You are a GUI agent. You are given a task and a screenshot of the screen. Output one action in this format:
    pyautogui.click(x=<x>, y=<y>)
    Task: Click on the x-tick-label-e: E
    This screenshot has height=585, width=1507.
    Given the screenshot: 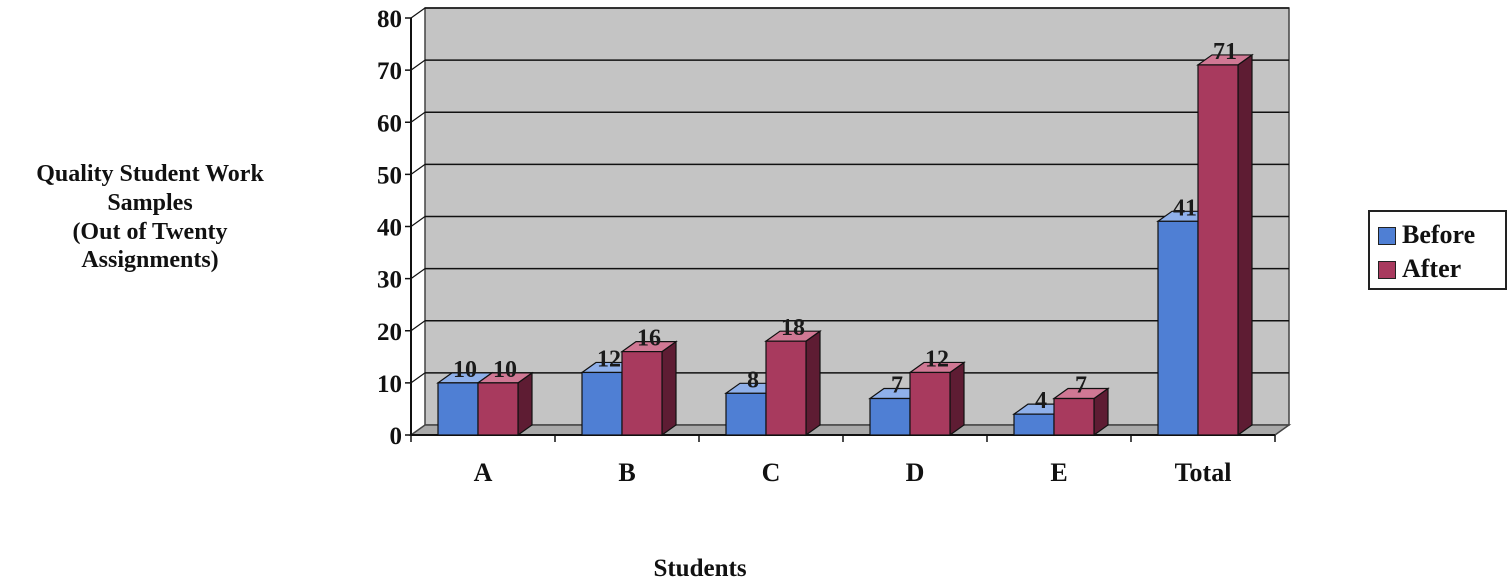 What is the action you would take?
    pyautogui.click(x=1058, y=472)
    